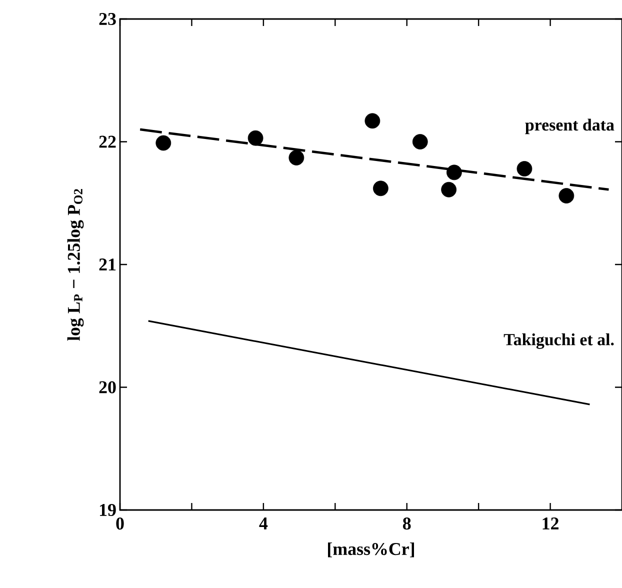  Describe the element at coordinates (559, 341) in the screenshot. I see `annotation: Takiguchi et al.` at that location.